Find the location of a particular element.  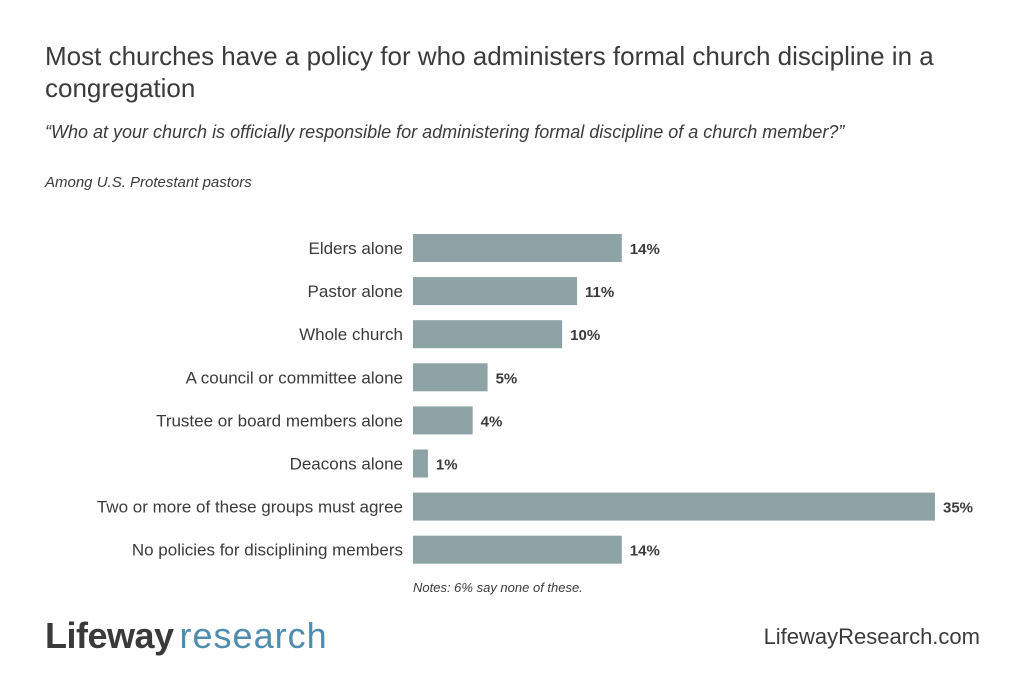

logo-word-research: research is located at coordinates (253, 635).